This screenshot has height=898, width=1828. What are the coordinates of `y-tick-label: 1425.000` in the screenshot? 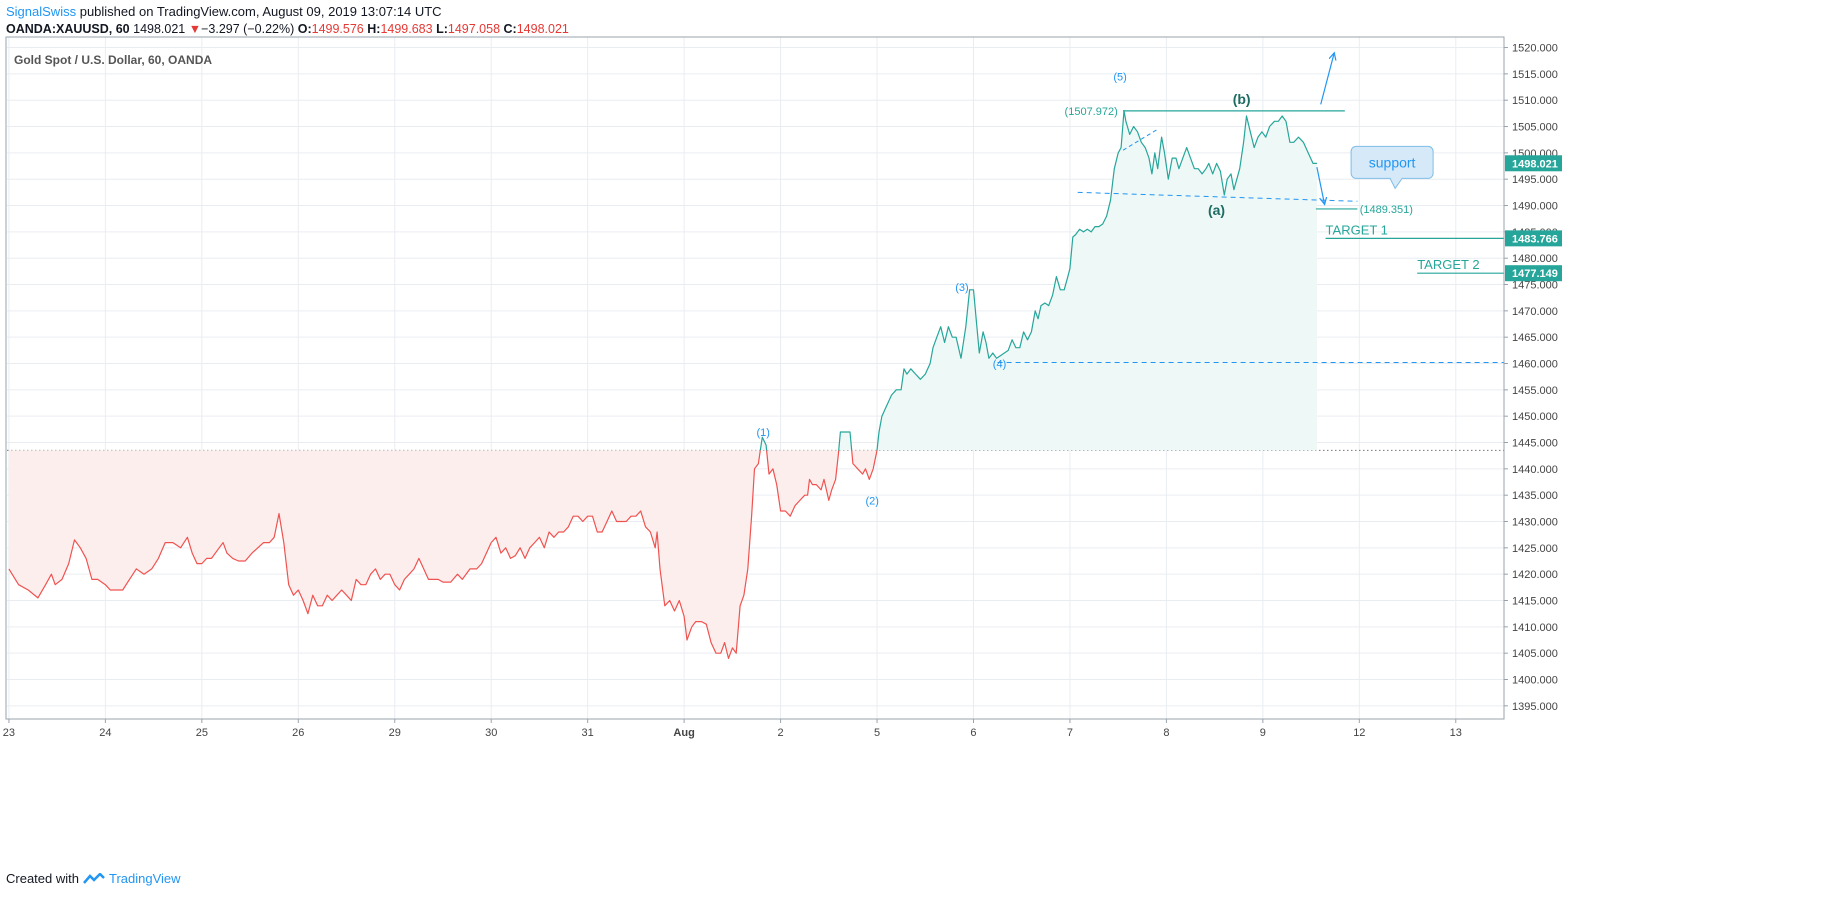 It's located at (1535, 549).